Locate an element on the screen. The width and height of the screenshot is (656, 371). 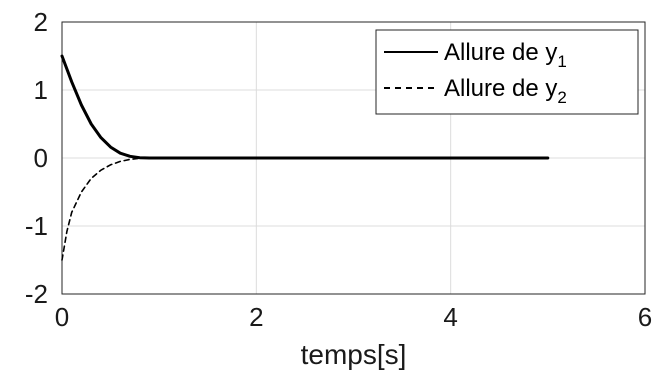
series-line-y2 is located at coordinates (106, 209).